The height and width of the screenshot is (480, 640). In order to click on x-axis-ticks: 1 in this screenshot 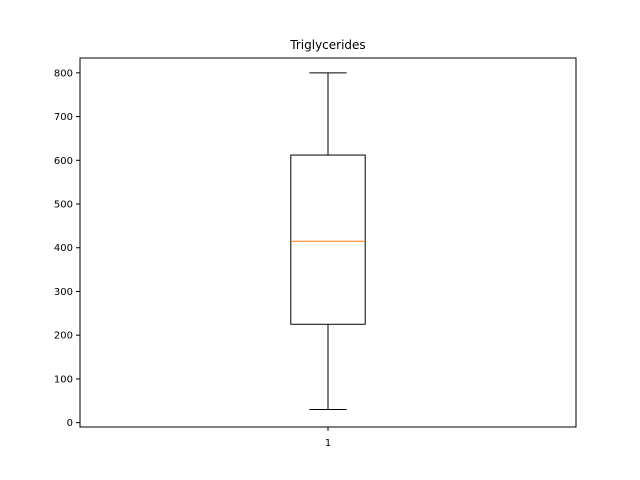, I will do `click(328, 438)`.